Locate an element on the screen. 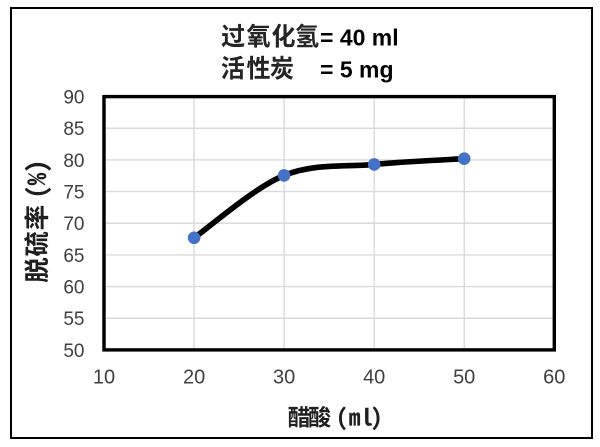 This screenshot has width=600, height=447. svg-text: 40 is located at coordinates (374, 378).